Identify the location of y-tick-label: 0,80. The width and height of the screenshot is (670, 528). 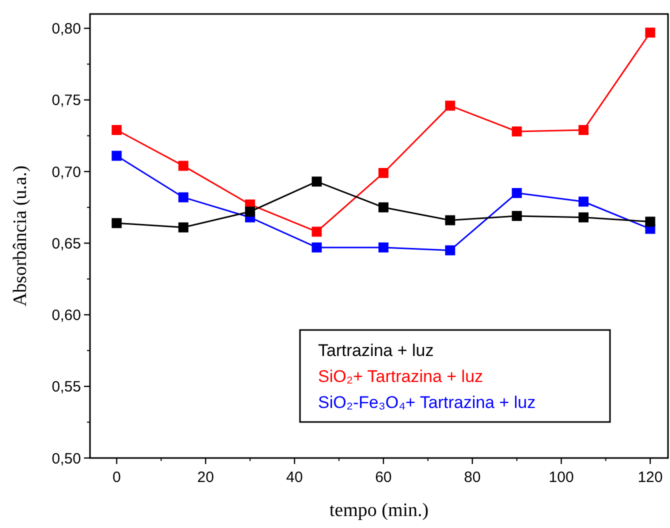
(66, 29).